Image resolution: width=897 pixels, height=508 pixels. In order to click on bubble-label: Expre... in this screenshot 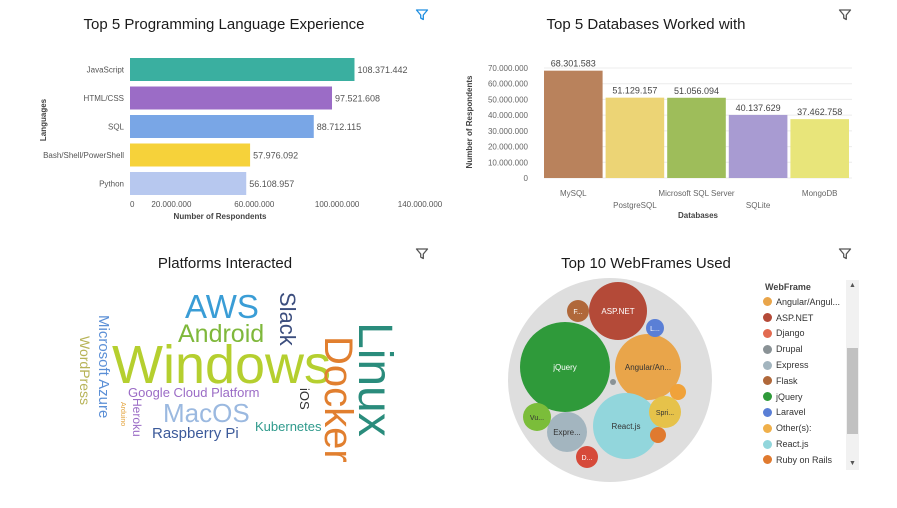, I will do `click(567, 432)`.